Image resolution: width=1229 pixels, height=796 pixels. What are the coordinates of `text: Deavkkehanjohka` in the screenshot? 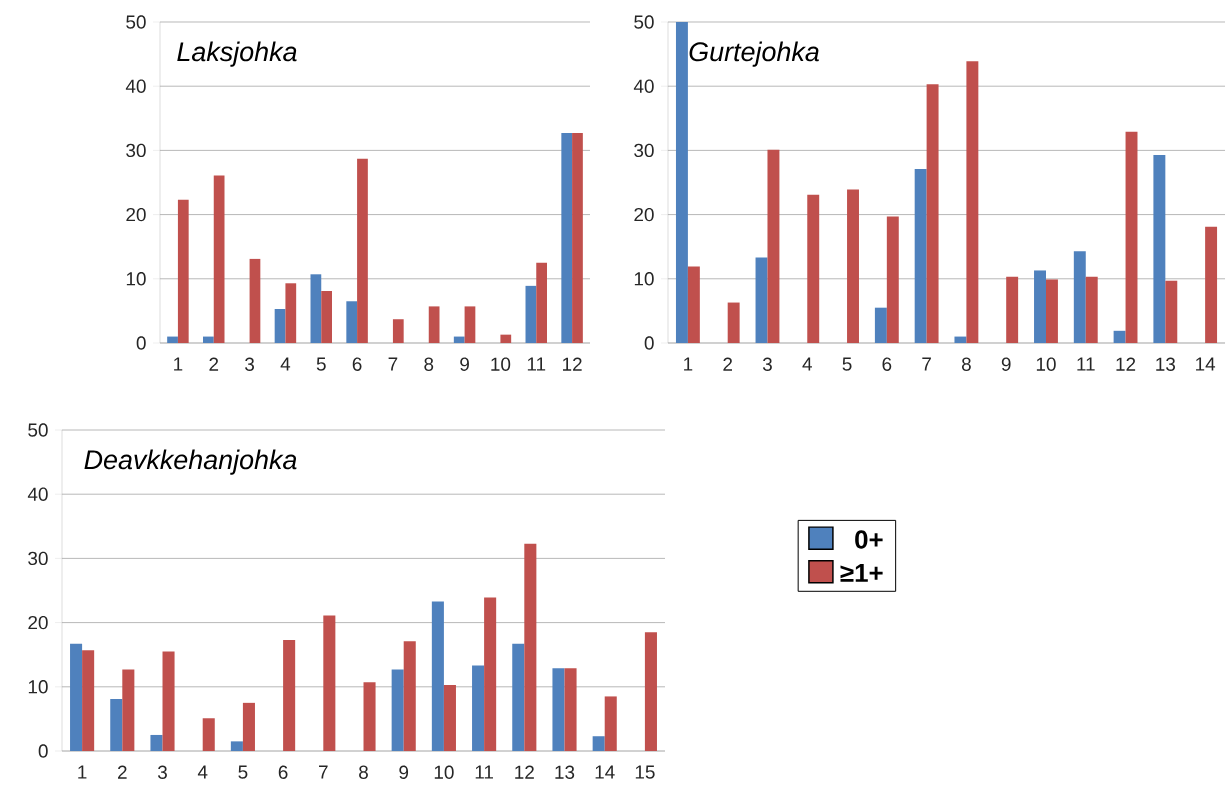 It's located at (190, 462).